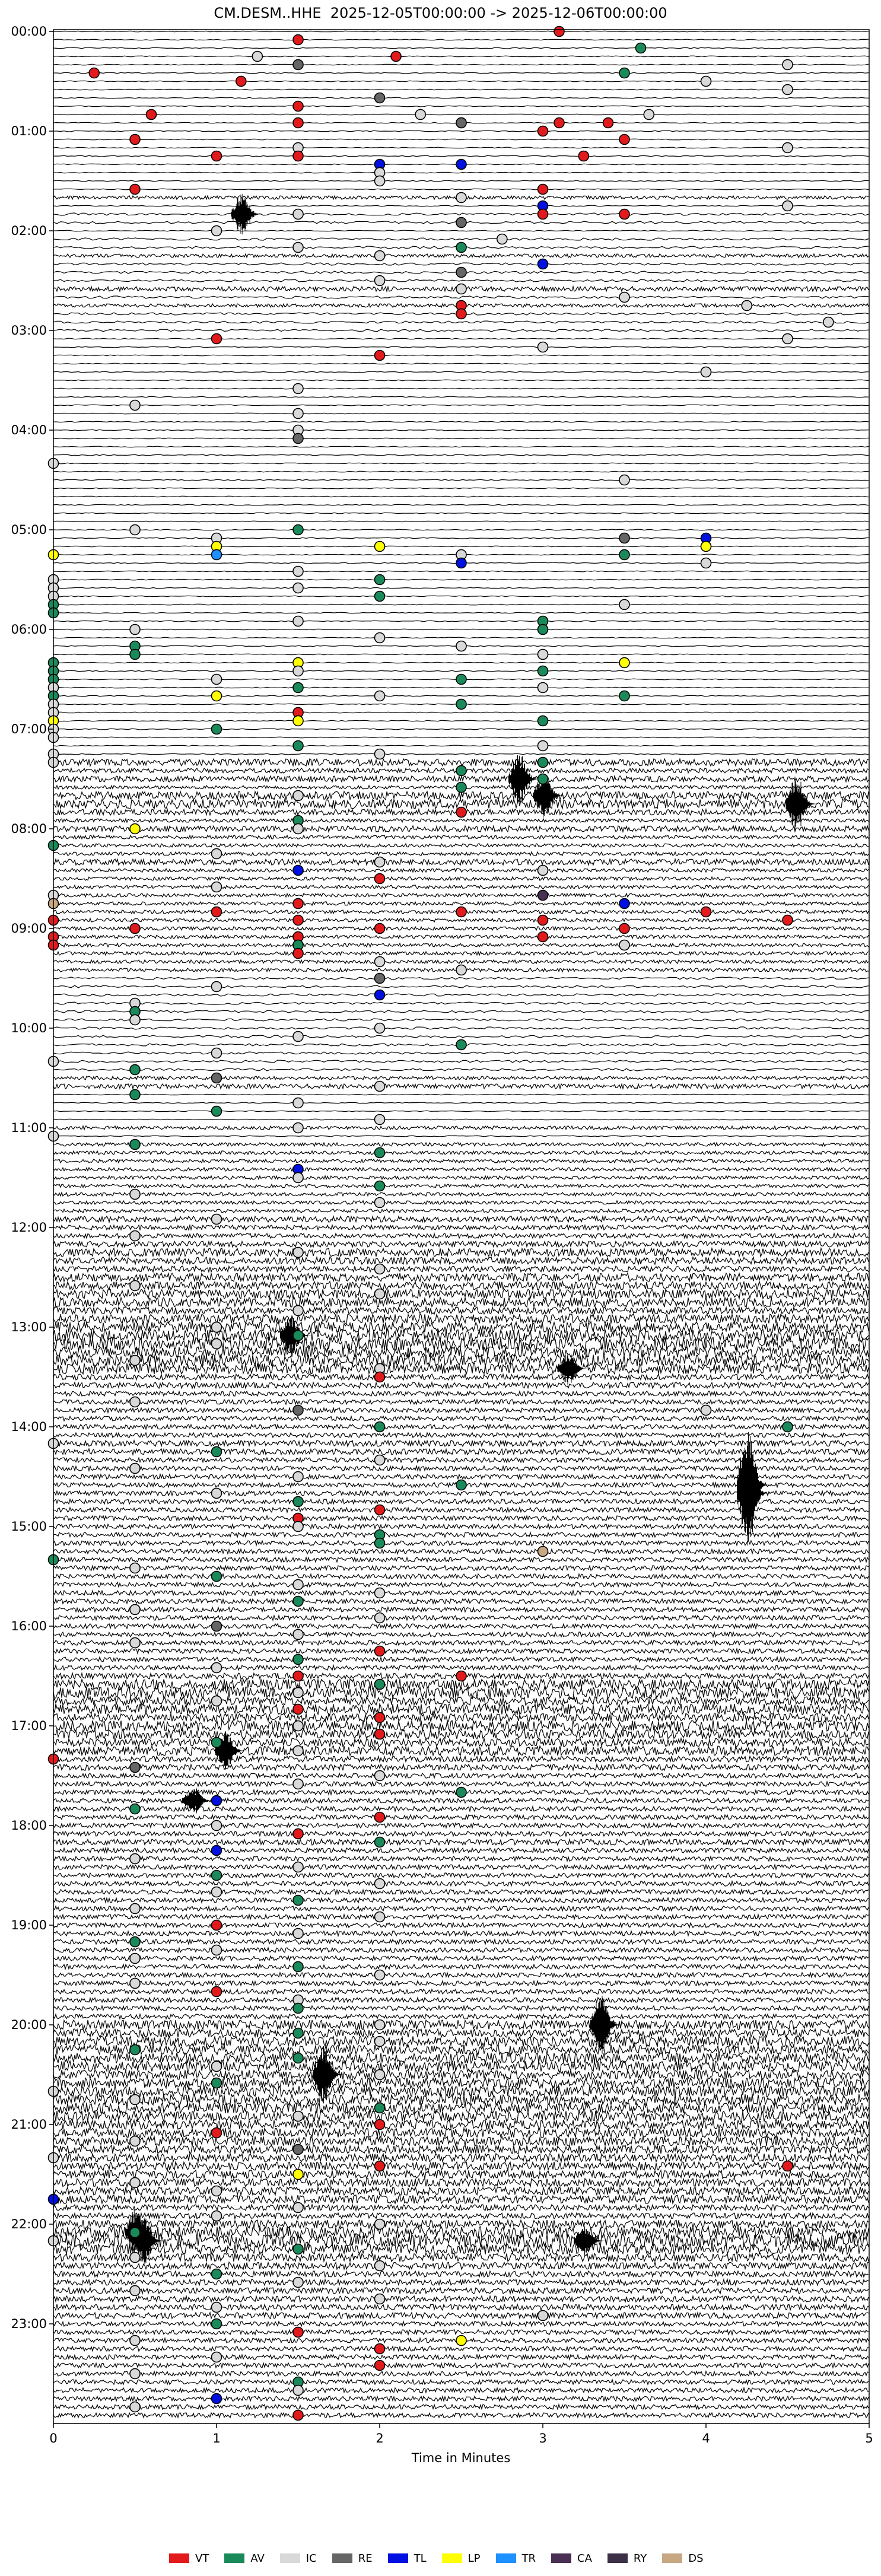  Describe the element at coordinates (202, 2558) in the screenshot. I see `legend-label: VT` at that location.